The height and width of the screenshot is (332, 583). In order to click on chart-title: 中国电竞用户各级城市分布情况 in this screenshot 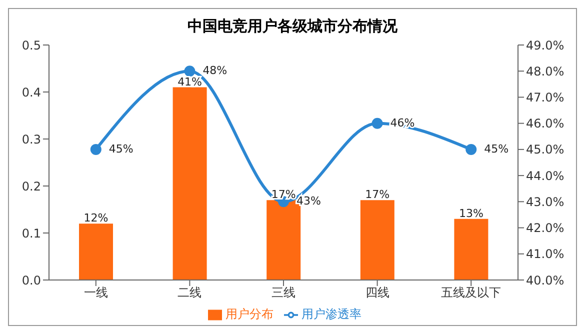, I will do `click(292, 27)`.